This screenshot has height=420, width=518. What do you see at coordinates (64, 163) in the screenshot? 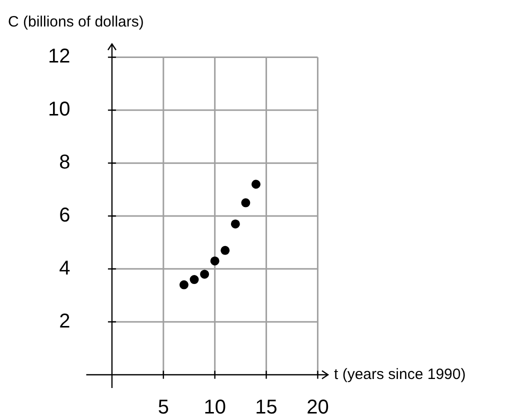
I see `y-tick-label: 8` at bounding box center [64, 163].